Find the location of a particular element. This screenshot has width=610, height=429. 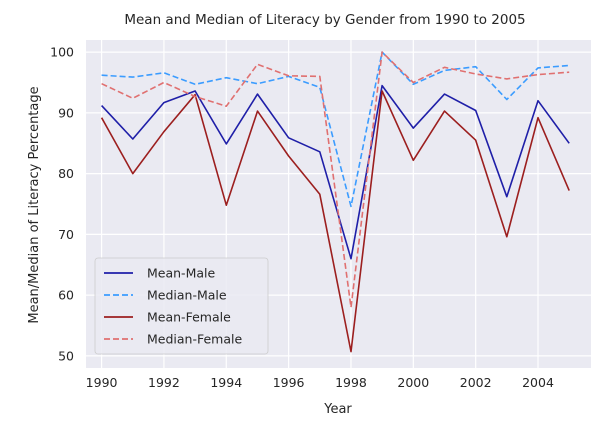

x-tick-label: 1992 is located at coordinates (164, 382).